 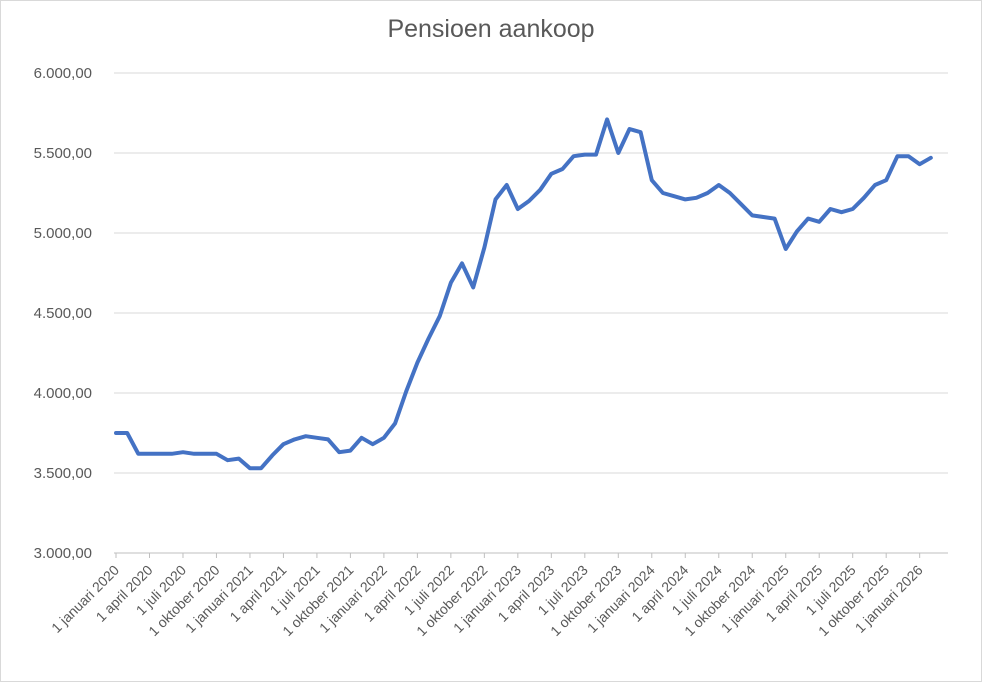 I want to click on y-tick-label: 6.000,00, so click(x=63, y=73).